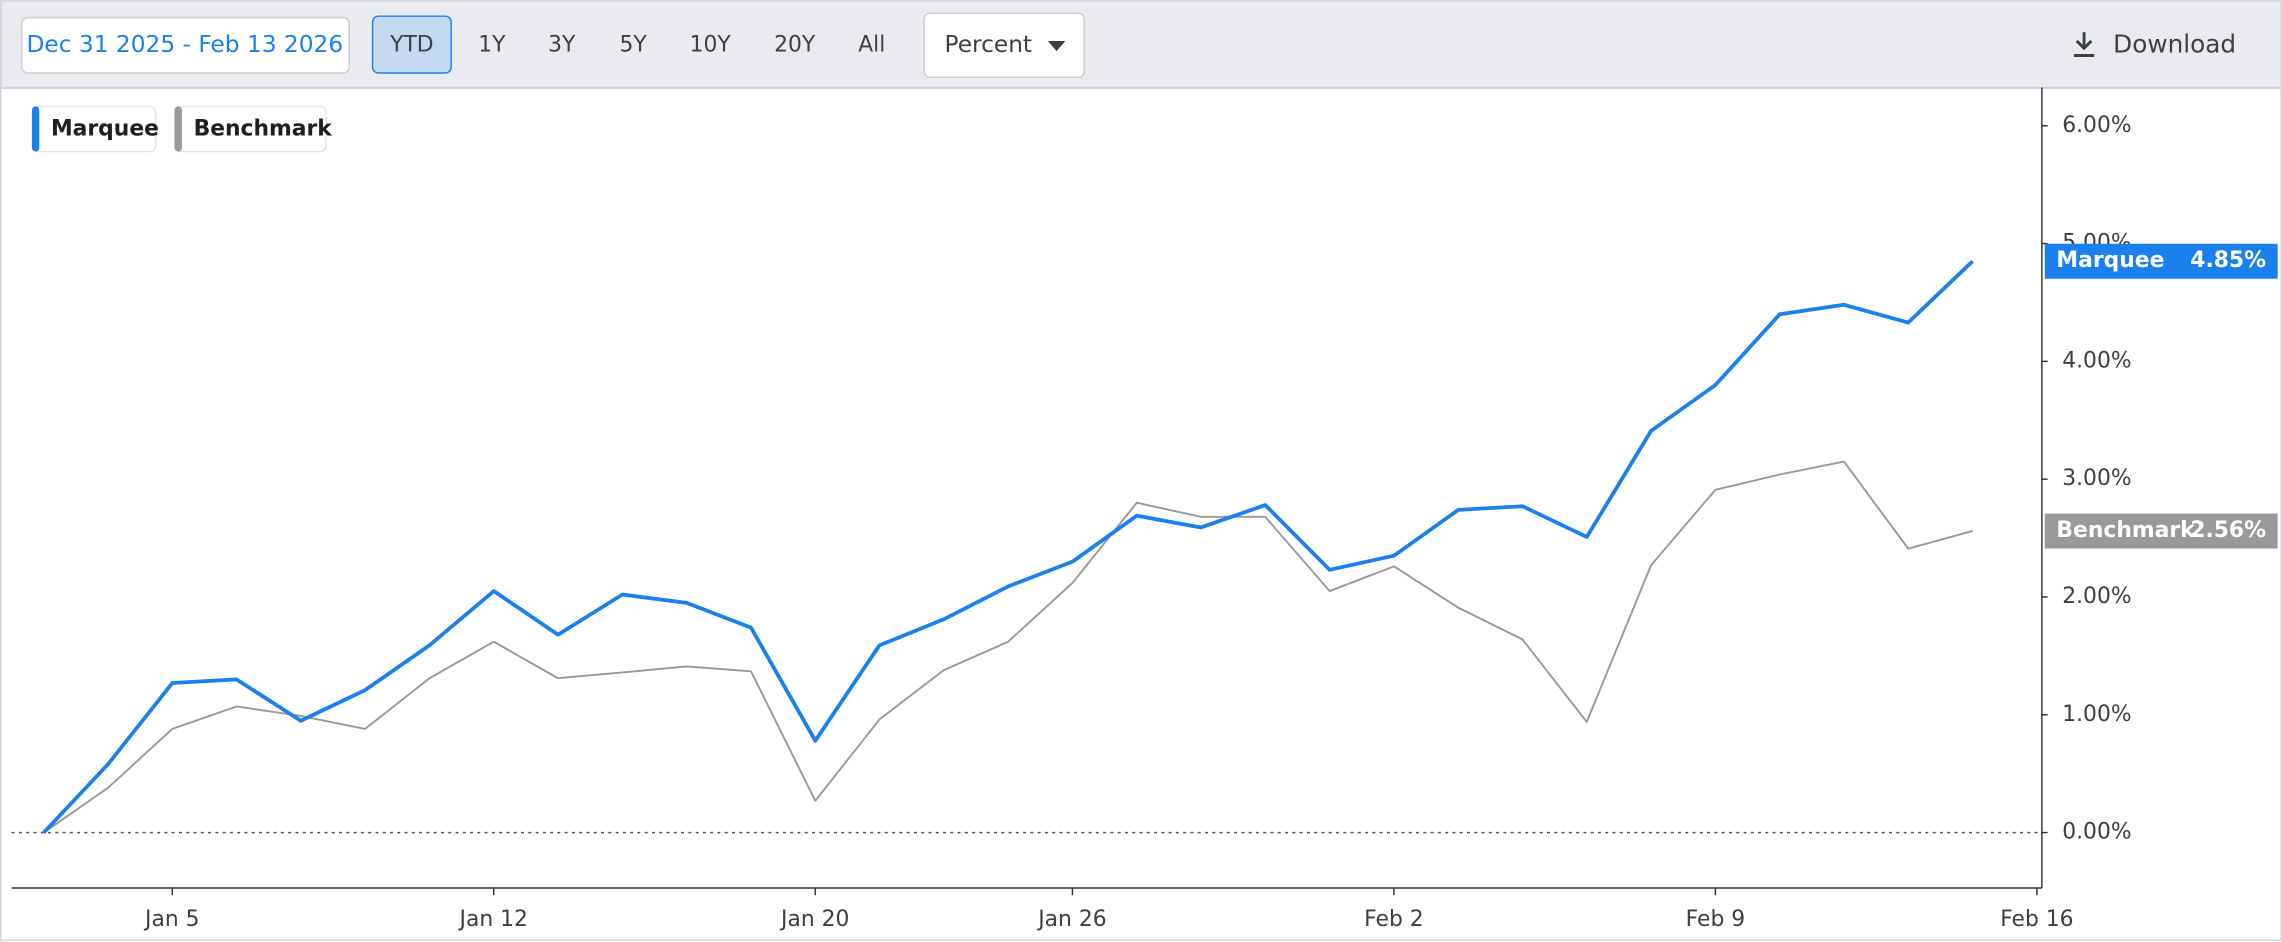  What do you see at coordinates (493, 919) in the screenshot?
I see `x-tick-label: Jan 12` at bounding box center [493, 919].